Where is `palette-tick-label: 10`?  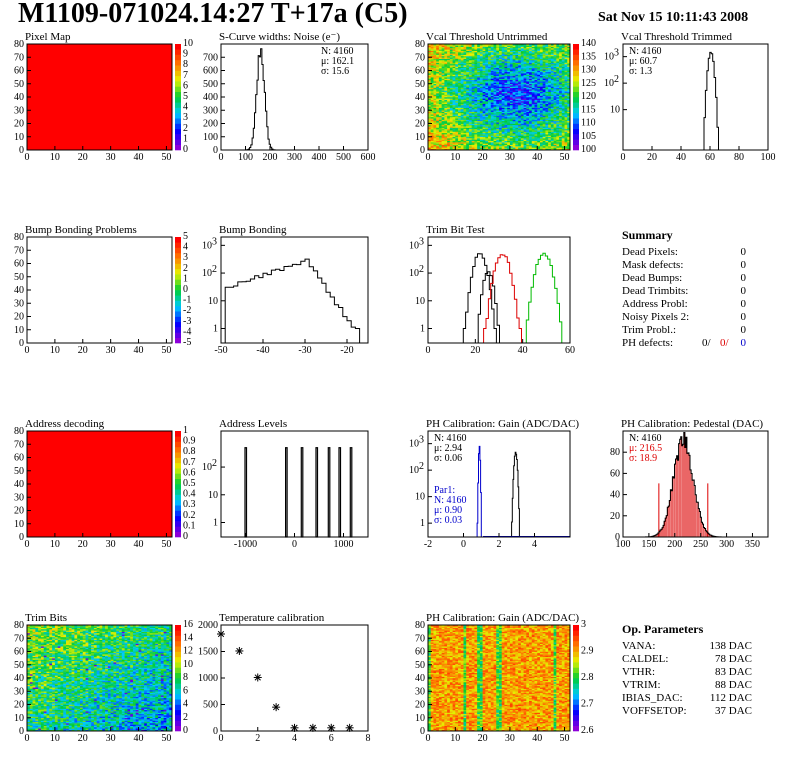 palette-tick-label: 10 is located at coordinates (188, 43).